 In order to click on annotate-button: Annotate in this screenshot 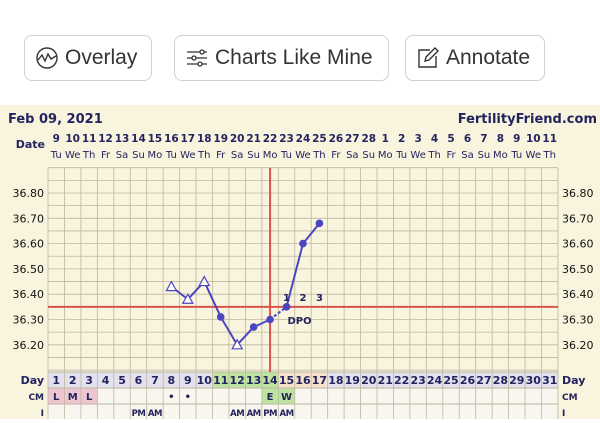, I will do `click(475, 58)`.